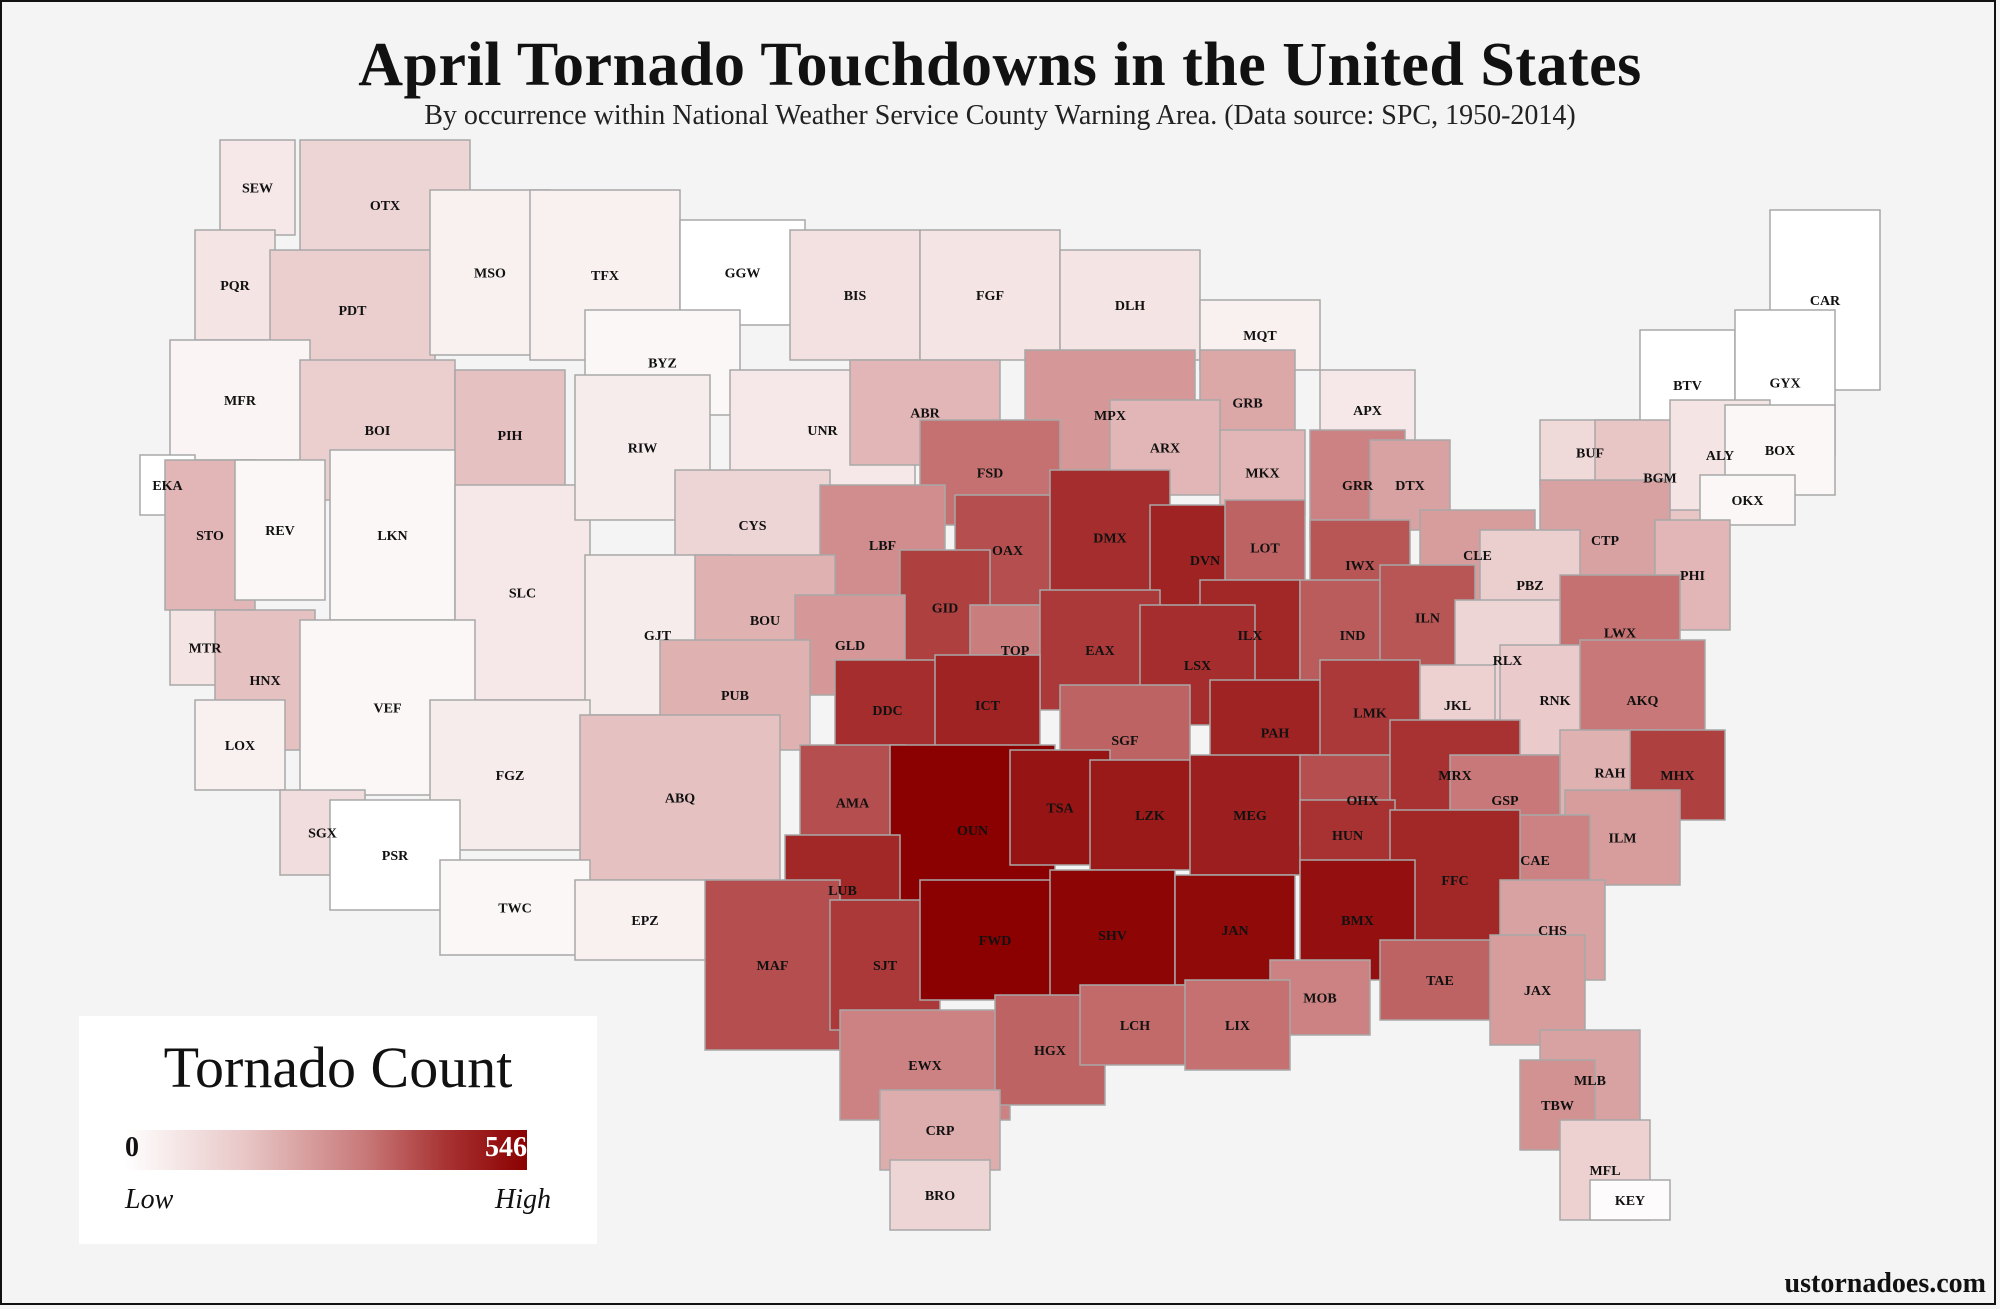 The height and width of the screenshot is (1309, 2000). What do you see at coordinates (523, 1199) in the screenshot?
I see `legend-high-label: High` at bounding box center [523, 1199].